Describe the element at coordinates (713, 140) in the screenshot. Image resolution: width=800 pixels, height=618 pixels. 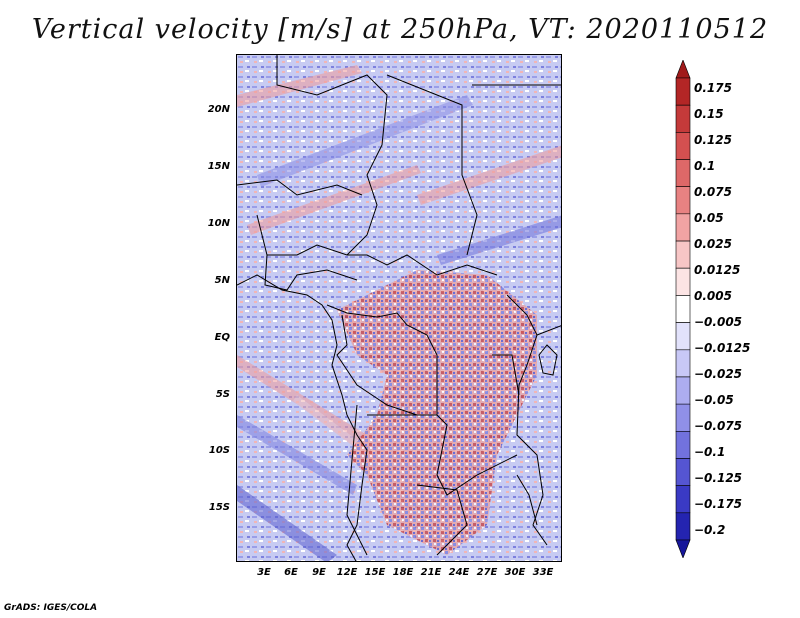
I see `colorbar-label: 0.125` at that location.